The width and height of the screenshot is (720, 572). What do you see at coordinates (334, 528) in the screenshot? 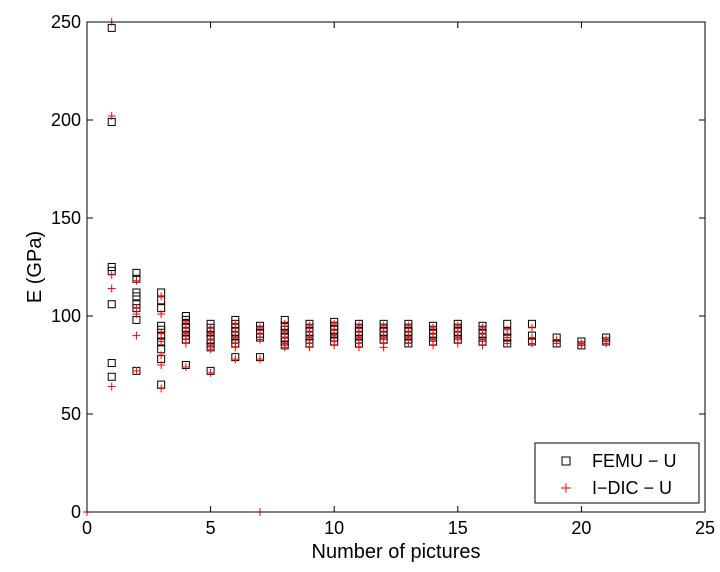
I see `x-tick-label: 10` at bounding box center [334, 528].